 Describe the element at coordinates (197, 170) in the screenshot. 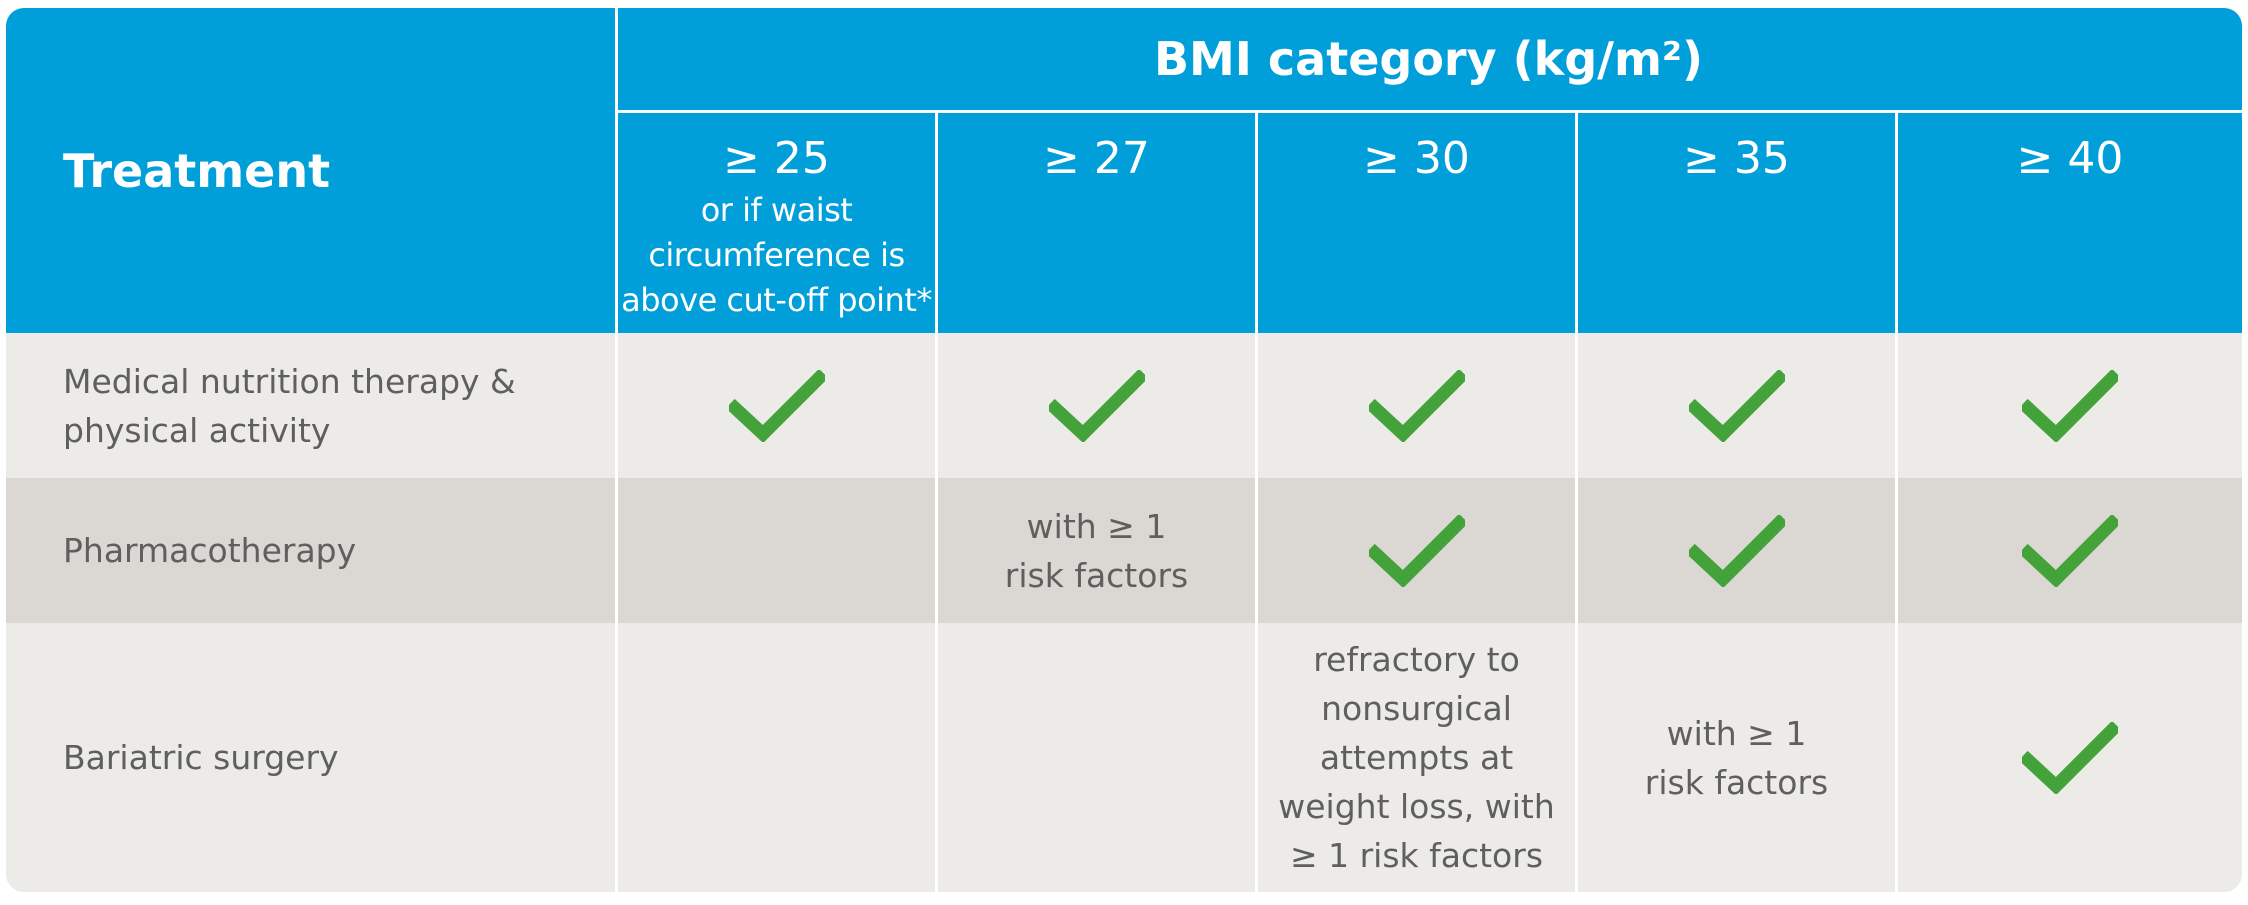

I see `treatment-header-label: Treatment` at that location.